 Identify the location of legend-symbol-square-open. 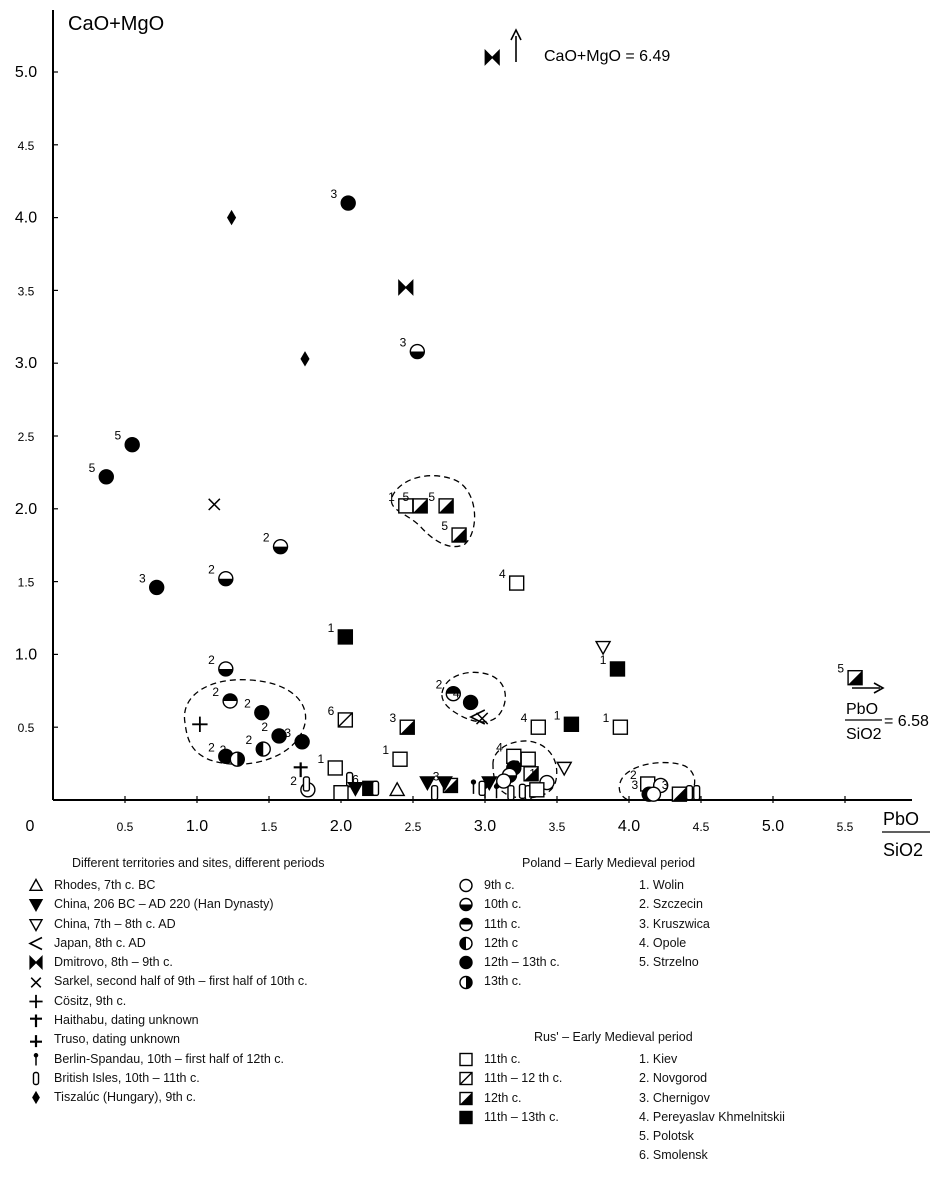
(466, 1059).